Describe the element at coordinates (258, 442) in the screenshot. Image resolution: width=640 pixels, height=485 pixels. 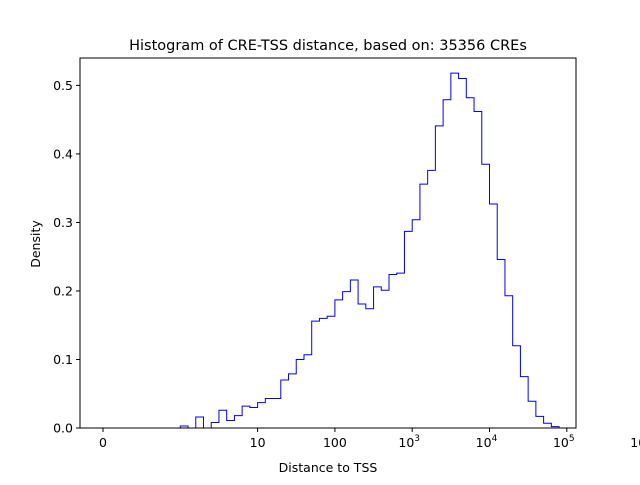
I see `x-tick-label: 10` at that location.